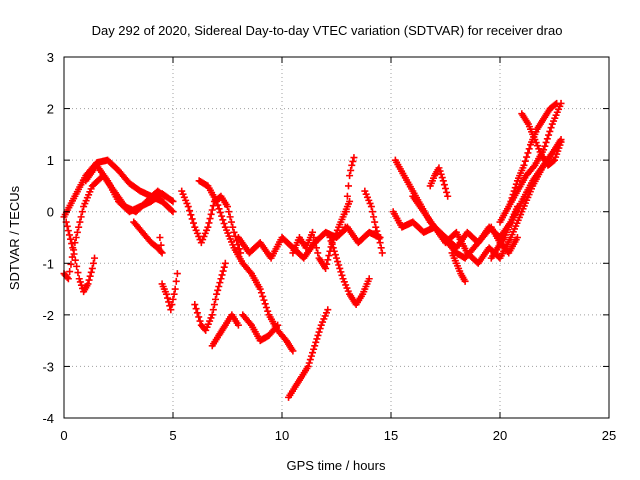 This screenshot has width=640, height=480. Describe the element at coordinates (129, 188) in the screenshot. I see `series-trace4` at that location.